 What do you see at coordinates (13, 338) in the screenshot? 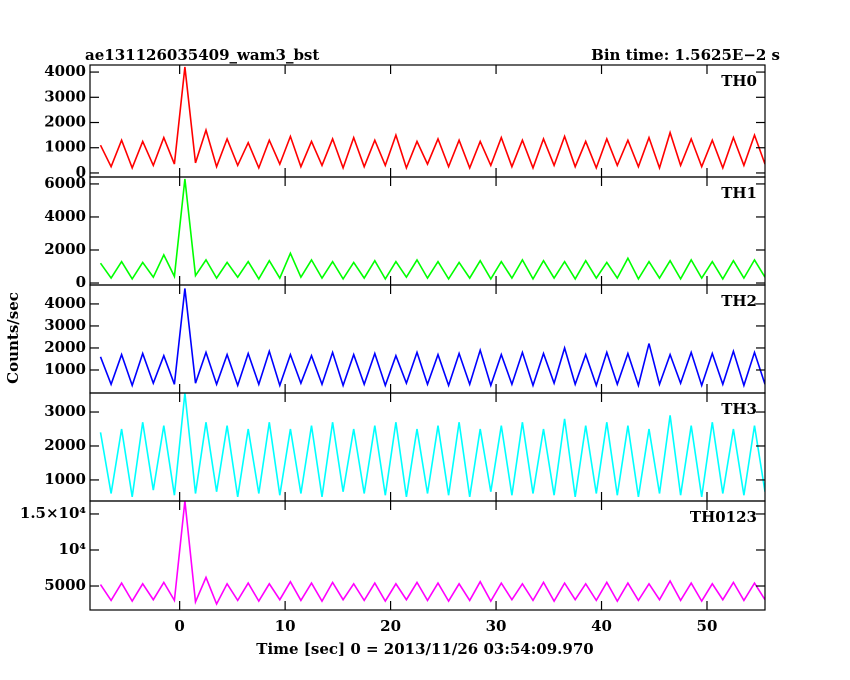
I see `y-axis-label: Counts/sec` at bounding box center [13, 338].